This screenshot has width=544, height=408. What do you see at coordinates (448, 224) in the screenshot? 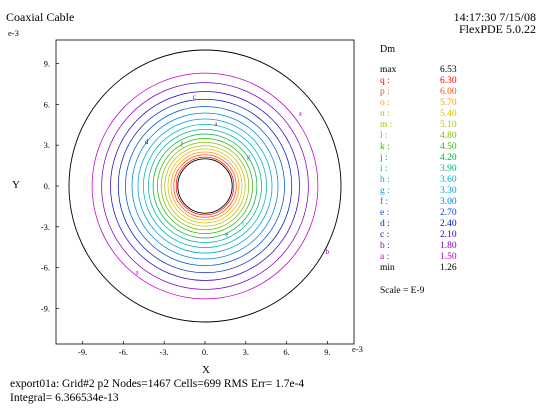
I see `legend-level-value: 2.40` at bounding box center [448, 224].